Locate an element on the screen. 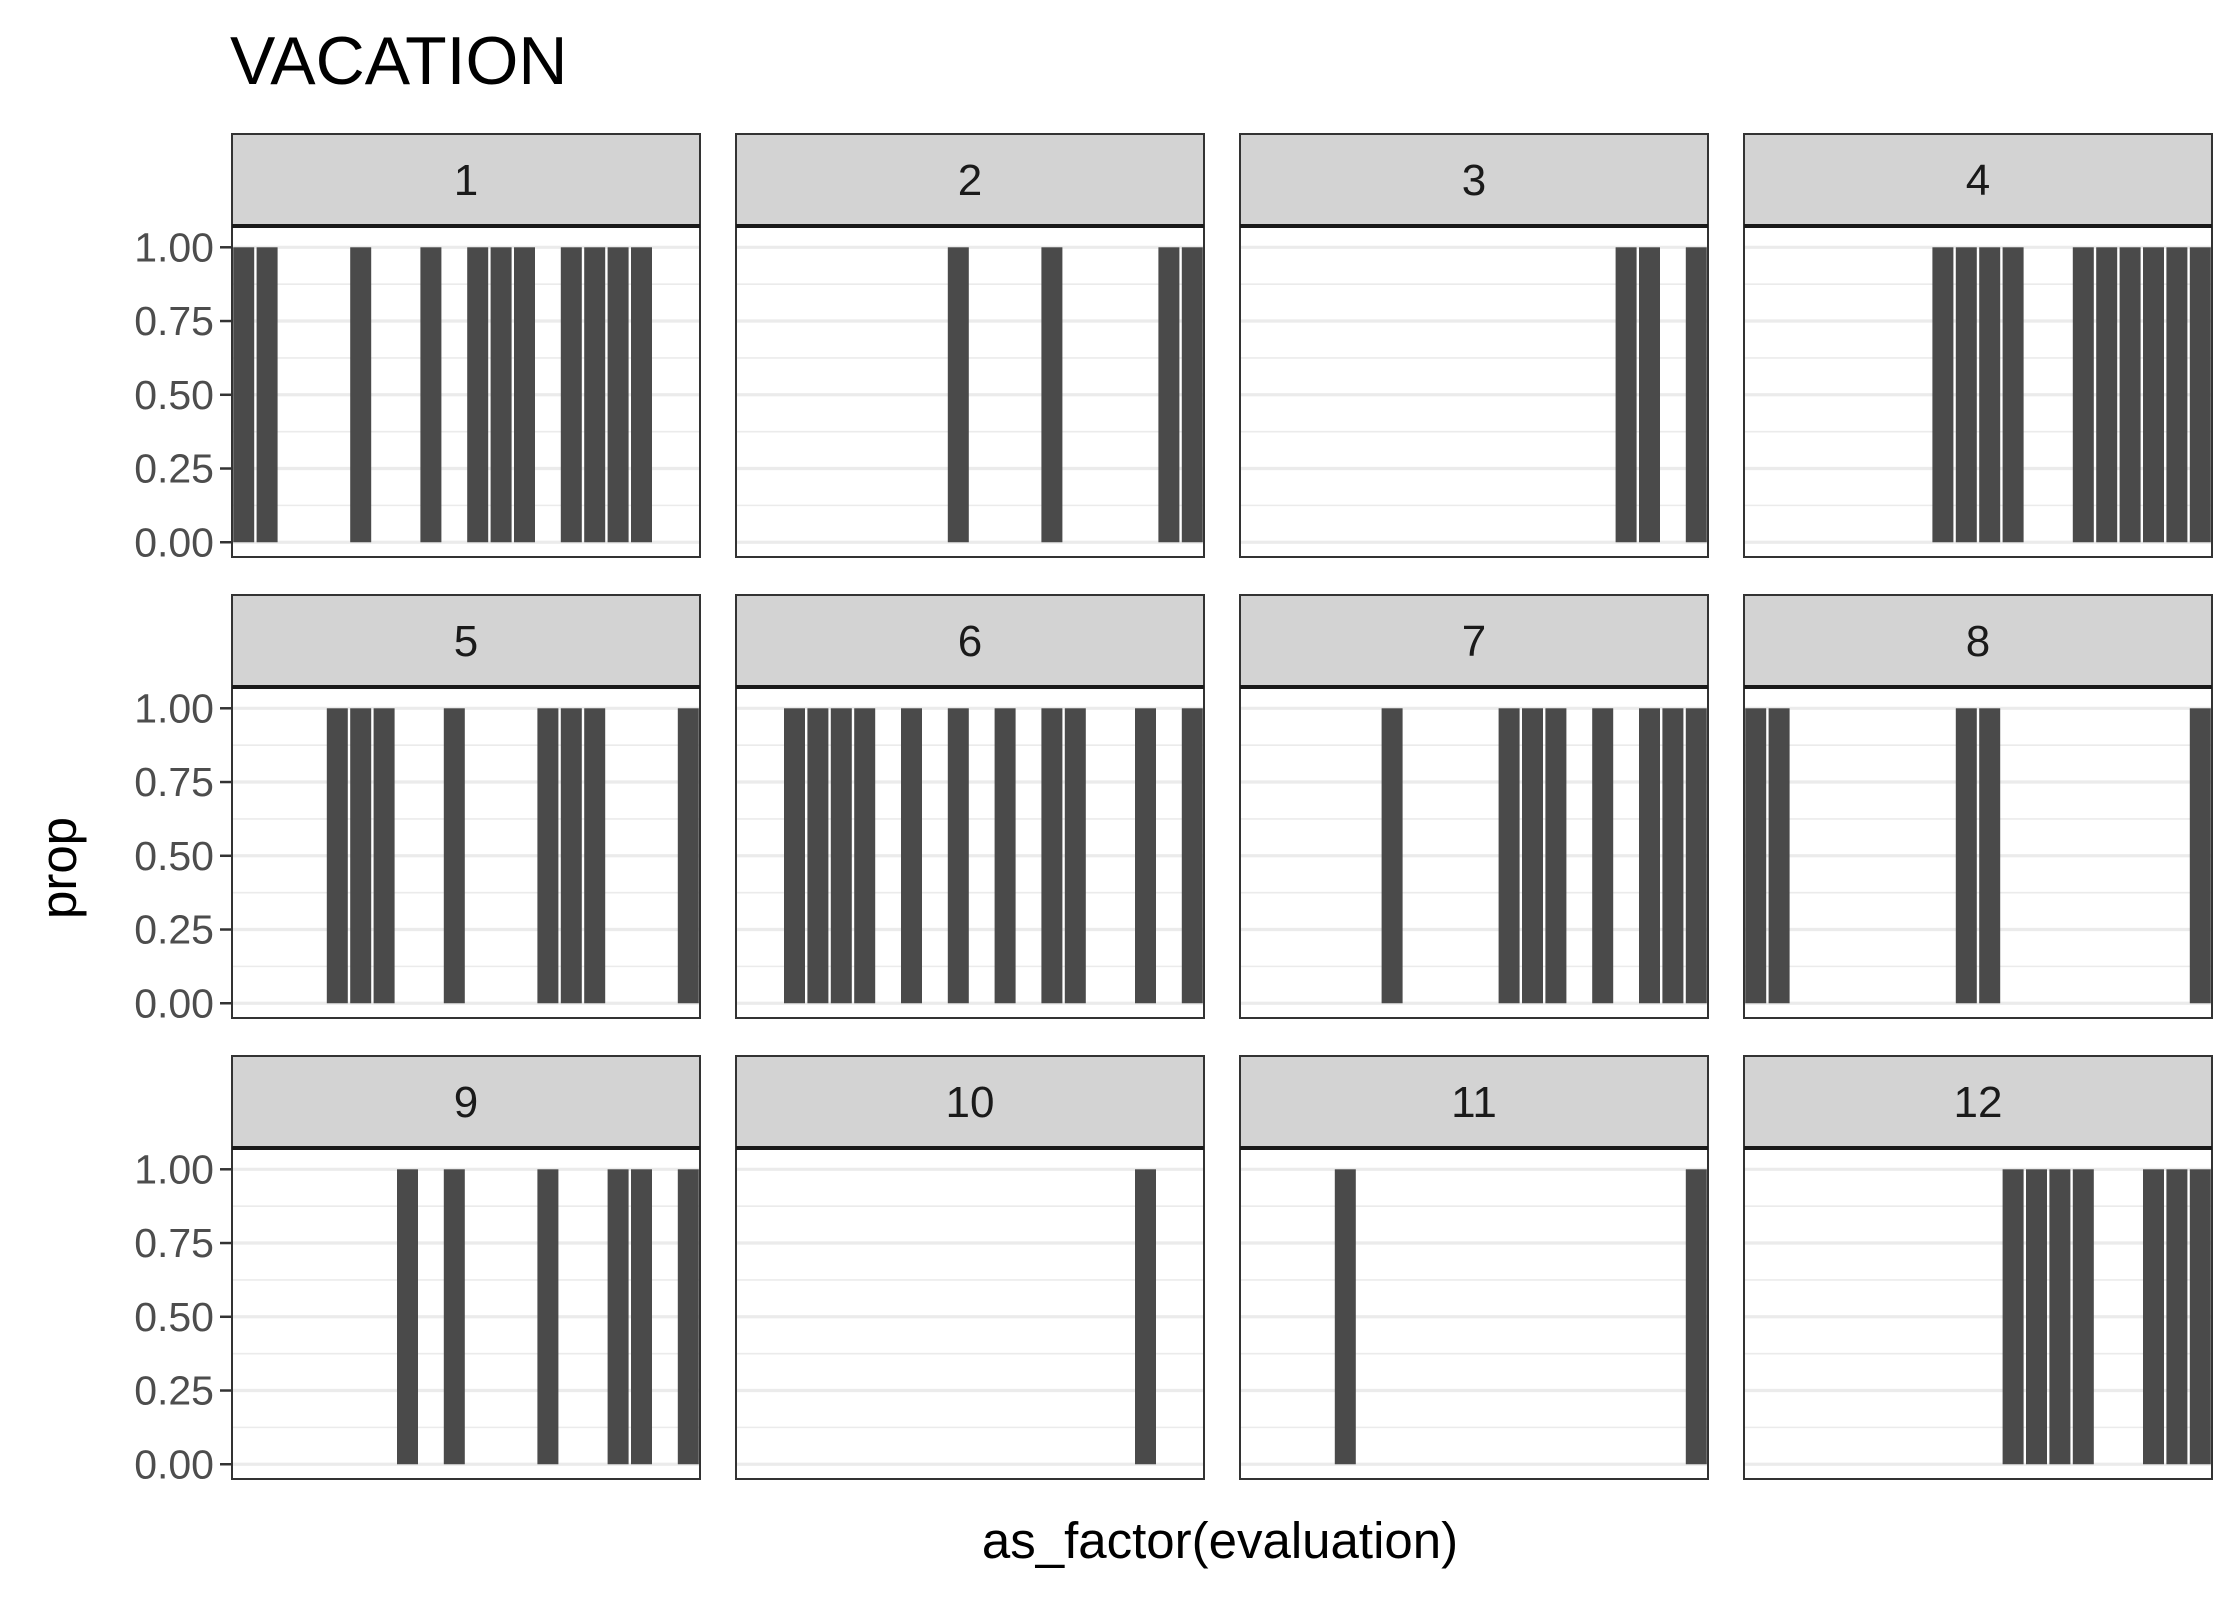 The image size is (2240, 1600). facet-strip-label: 10 is located at coordinates (970, 1102).